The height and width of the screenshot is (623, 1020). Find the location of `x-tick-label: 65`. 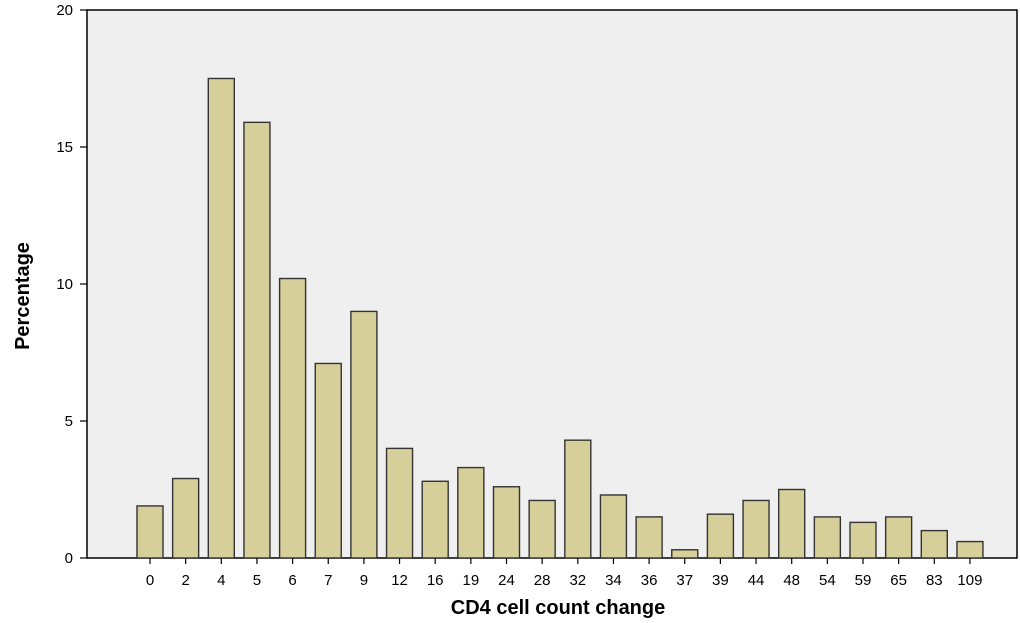

x-tick-label: 65 is located at coordinates (898, 580).